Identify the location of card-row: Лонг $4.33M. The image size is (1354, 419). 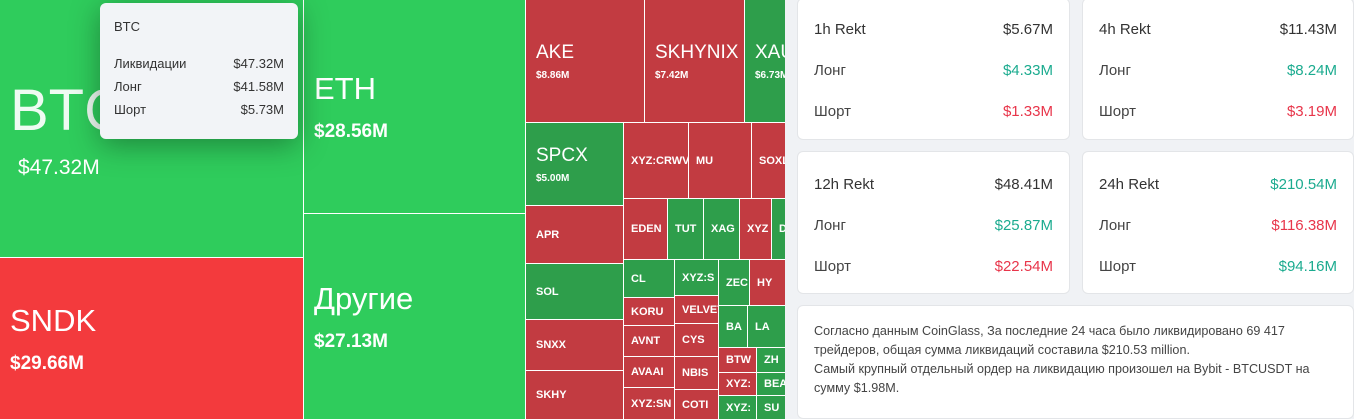
(933, 70).